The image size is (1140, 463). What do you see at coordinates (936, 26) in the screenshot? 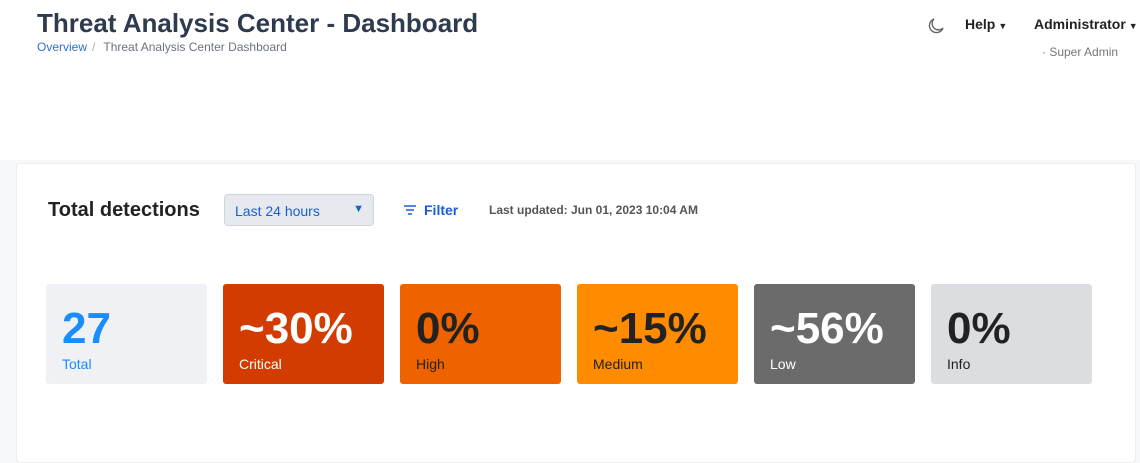
I see `moon-icon` at bounding box center [936, 26].